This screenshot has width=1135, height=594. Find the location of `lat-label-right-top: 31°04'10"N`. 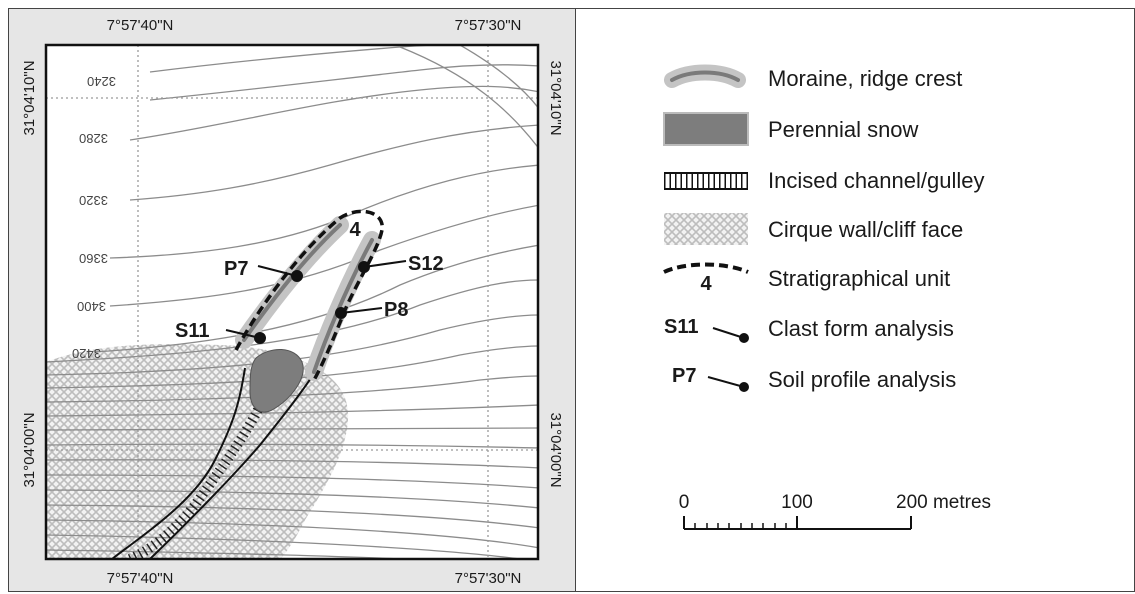

lat-label-right-top: 31°04'10"N is located at coordinates (555, 97).